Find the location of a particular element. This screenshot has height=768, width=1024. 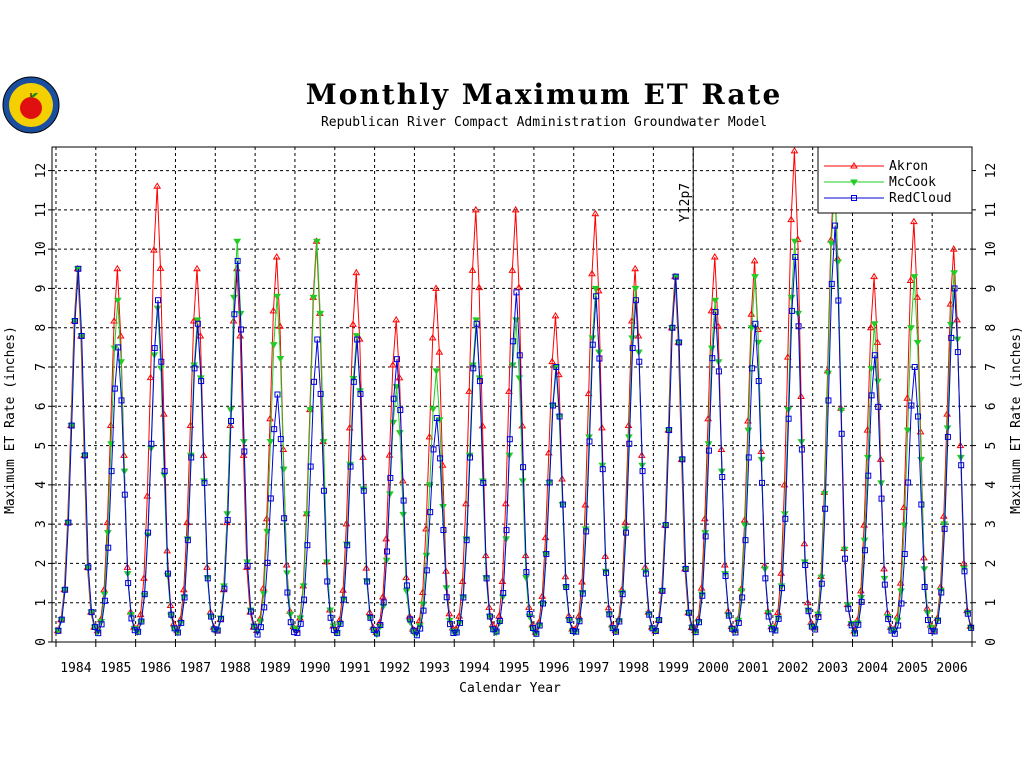

y-tick-label: 11 is located at coordinates (41, 210).